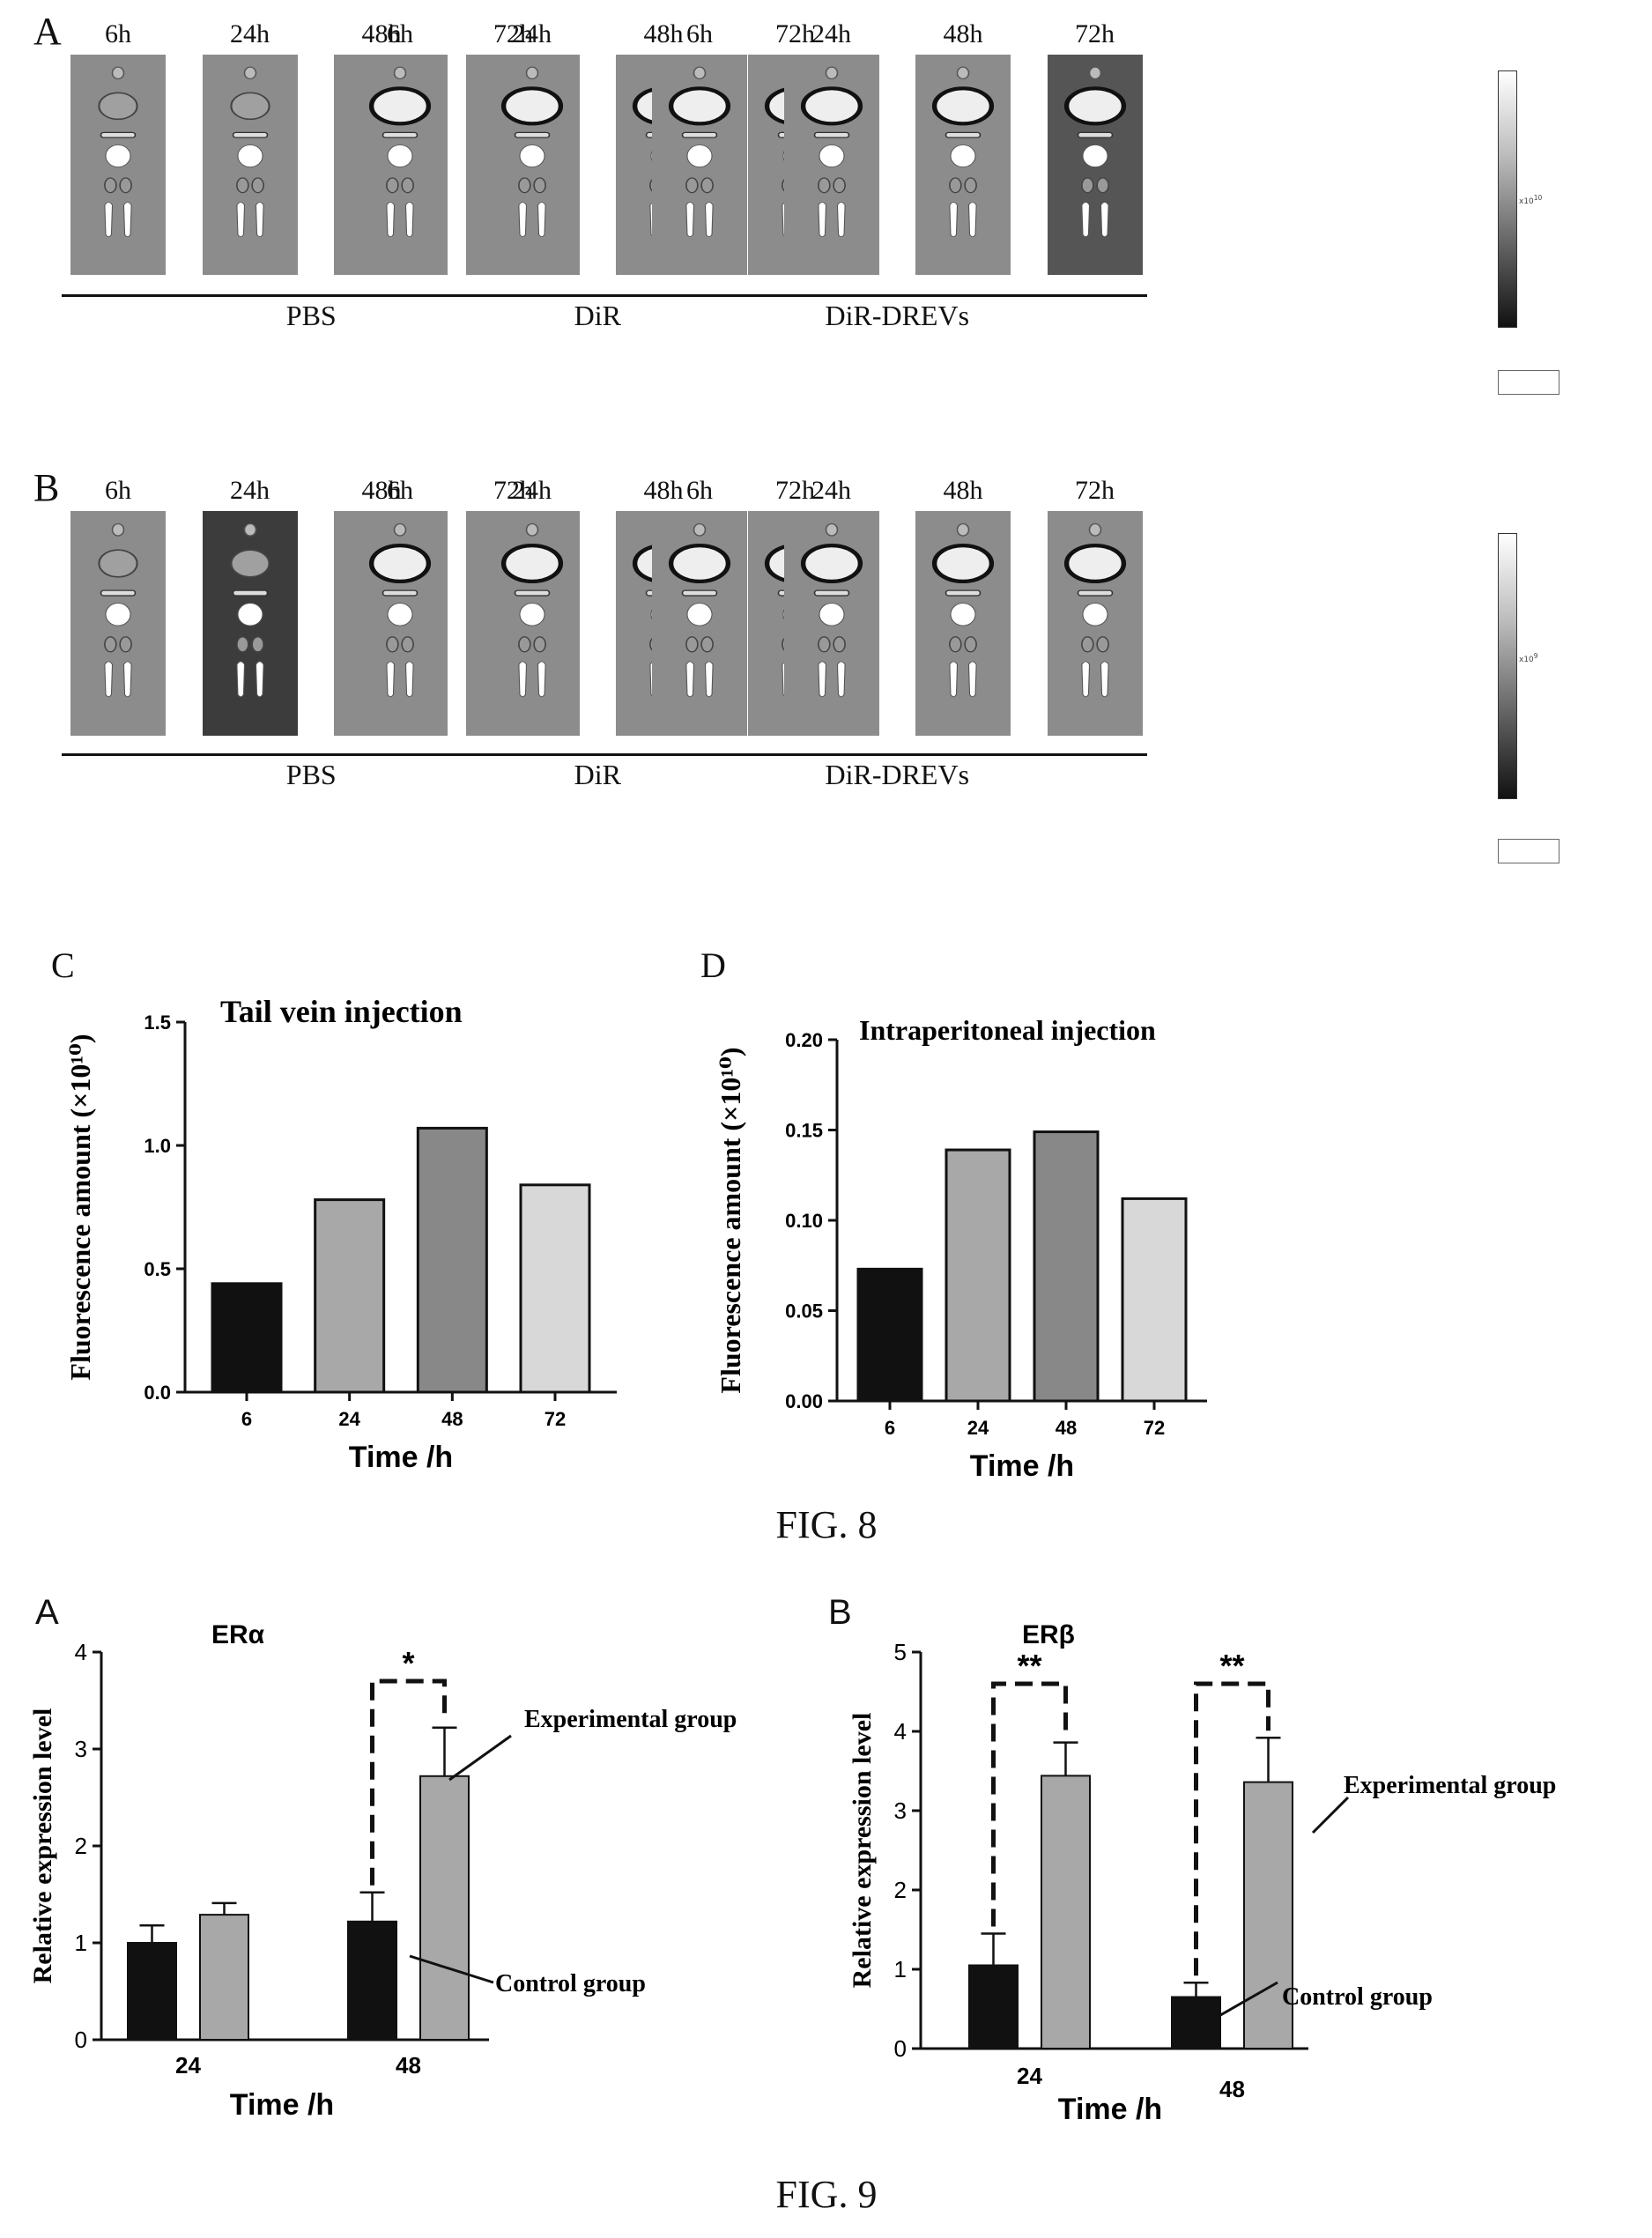  Describe the element at coordinates (804, 1312) in the screenshot. I see `y-tick-label: 0.05` at that location.